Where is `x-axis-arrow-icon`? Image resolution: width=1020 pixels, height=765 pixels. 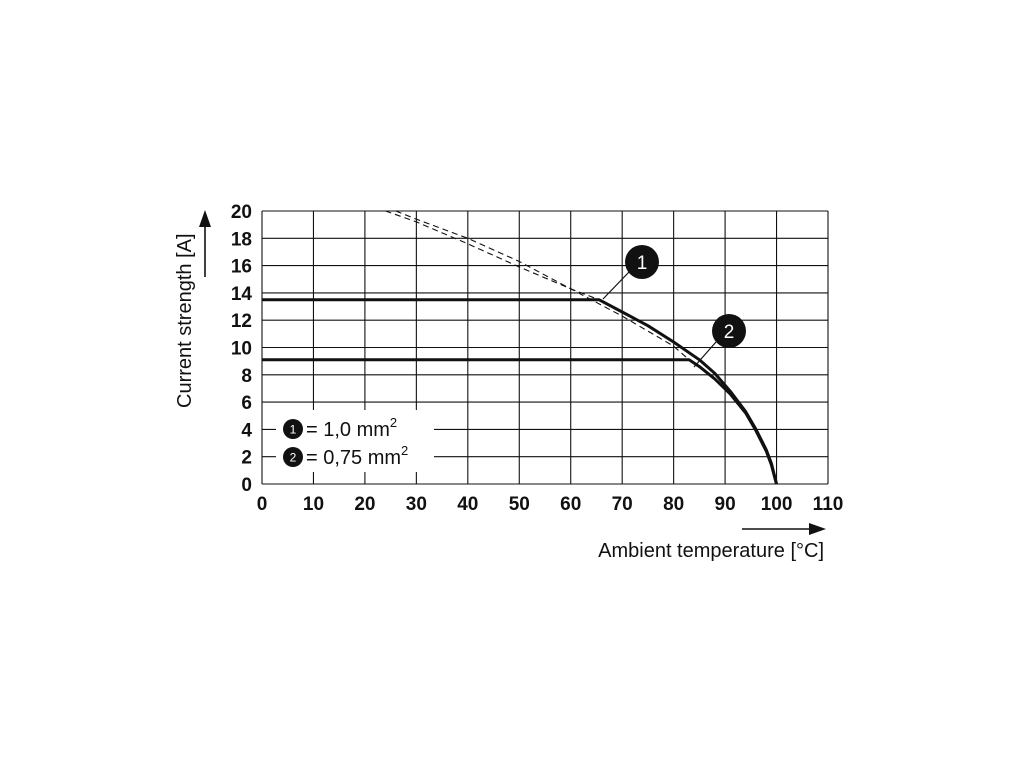 x-axis-arrow-icon is located at coordinates (784, 529).